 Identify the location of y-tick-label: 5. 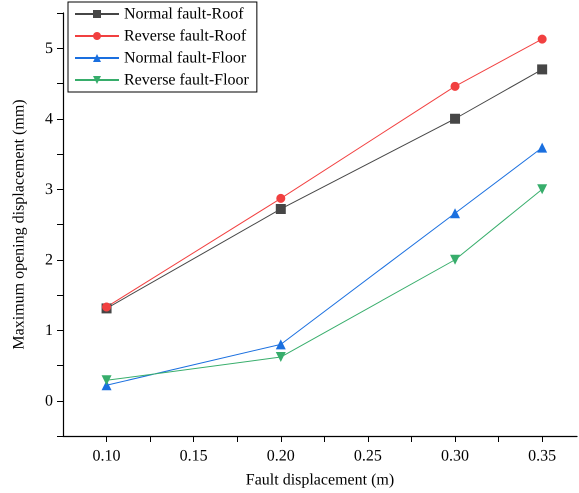
(49, 48).